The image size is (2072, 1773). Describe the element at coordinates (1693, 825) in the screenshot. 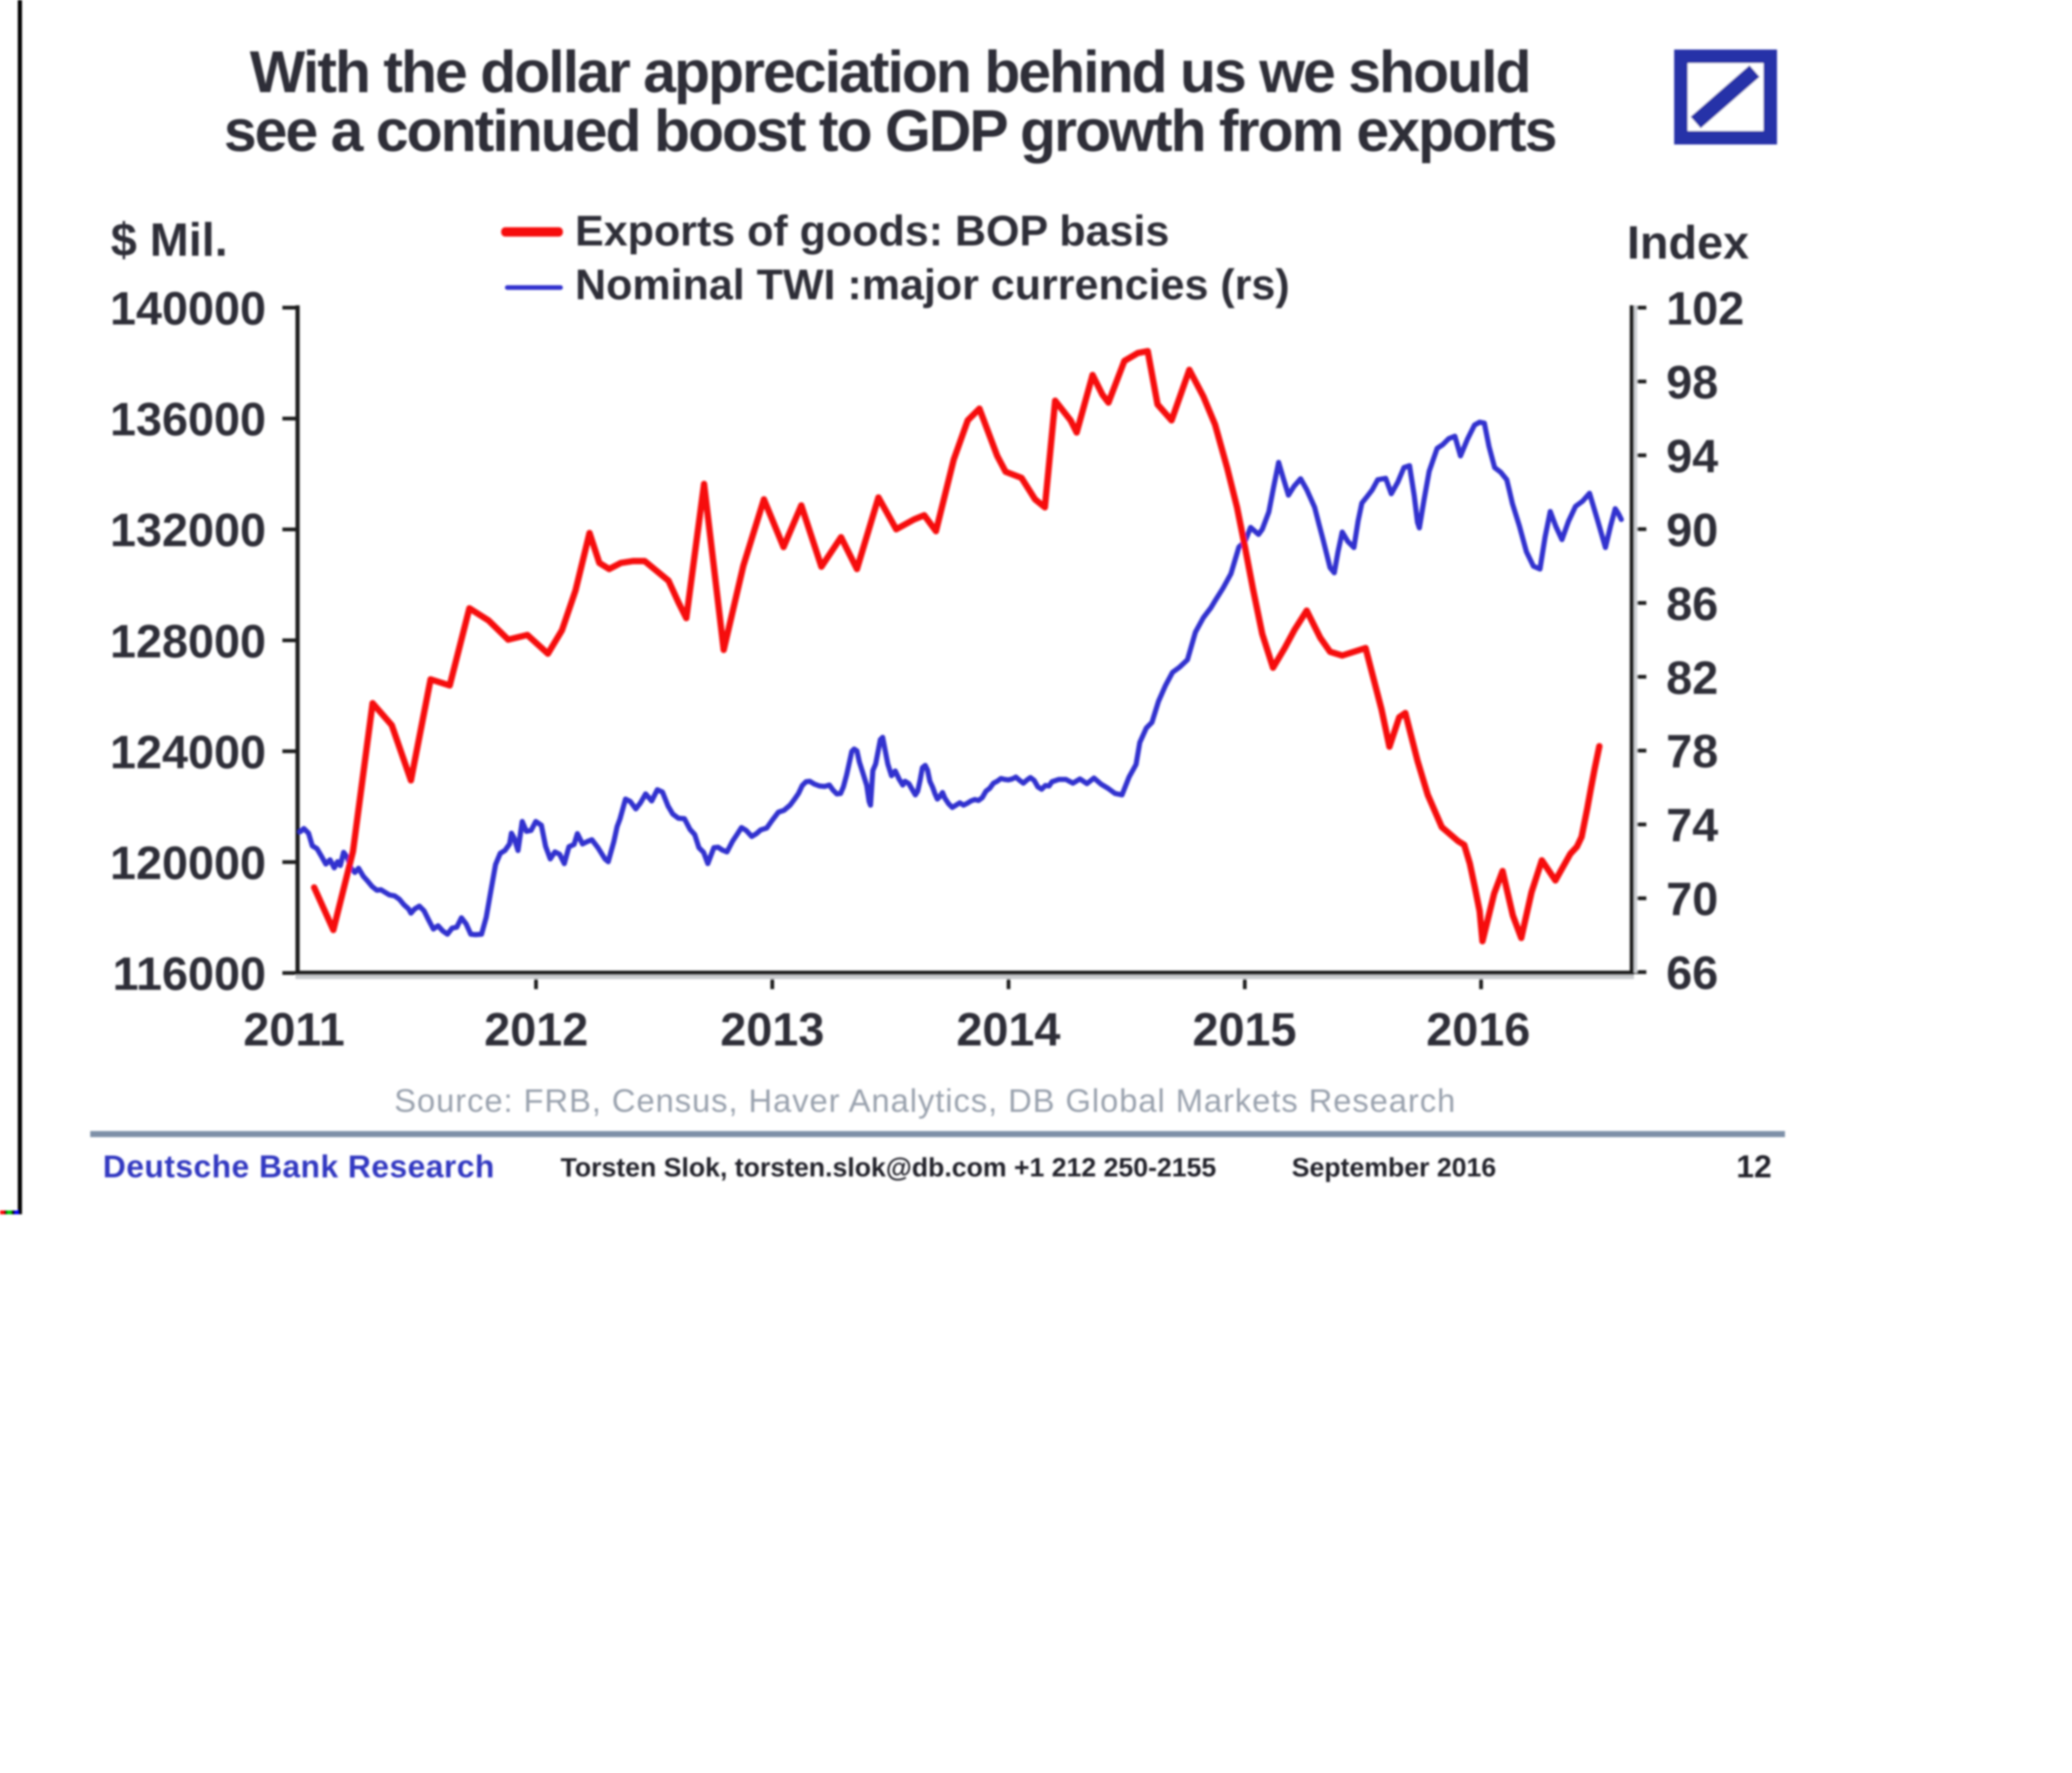

I see `svg-text: 74` at that location.